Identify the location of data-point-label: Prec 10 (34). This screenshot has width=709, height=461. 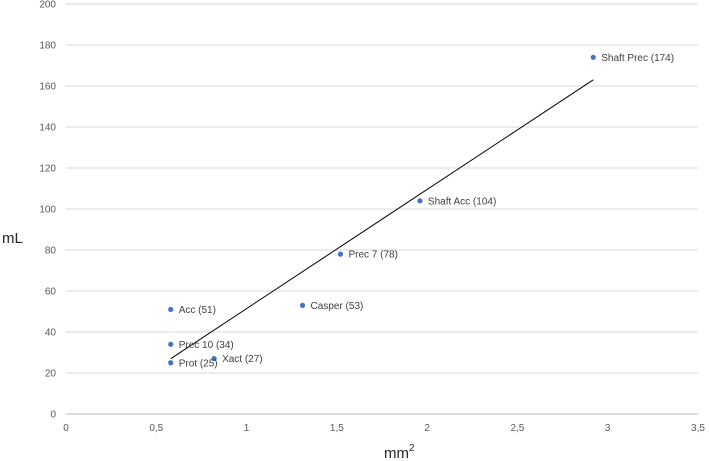
(206, 345).